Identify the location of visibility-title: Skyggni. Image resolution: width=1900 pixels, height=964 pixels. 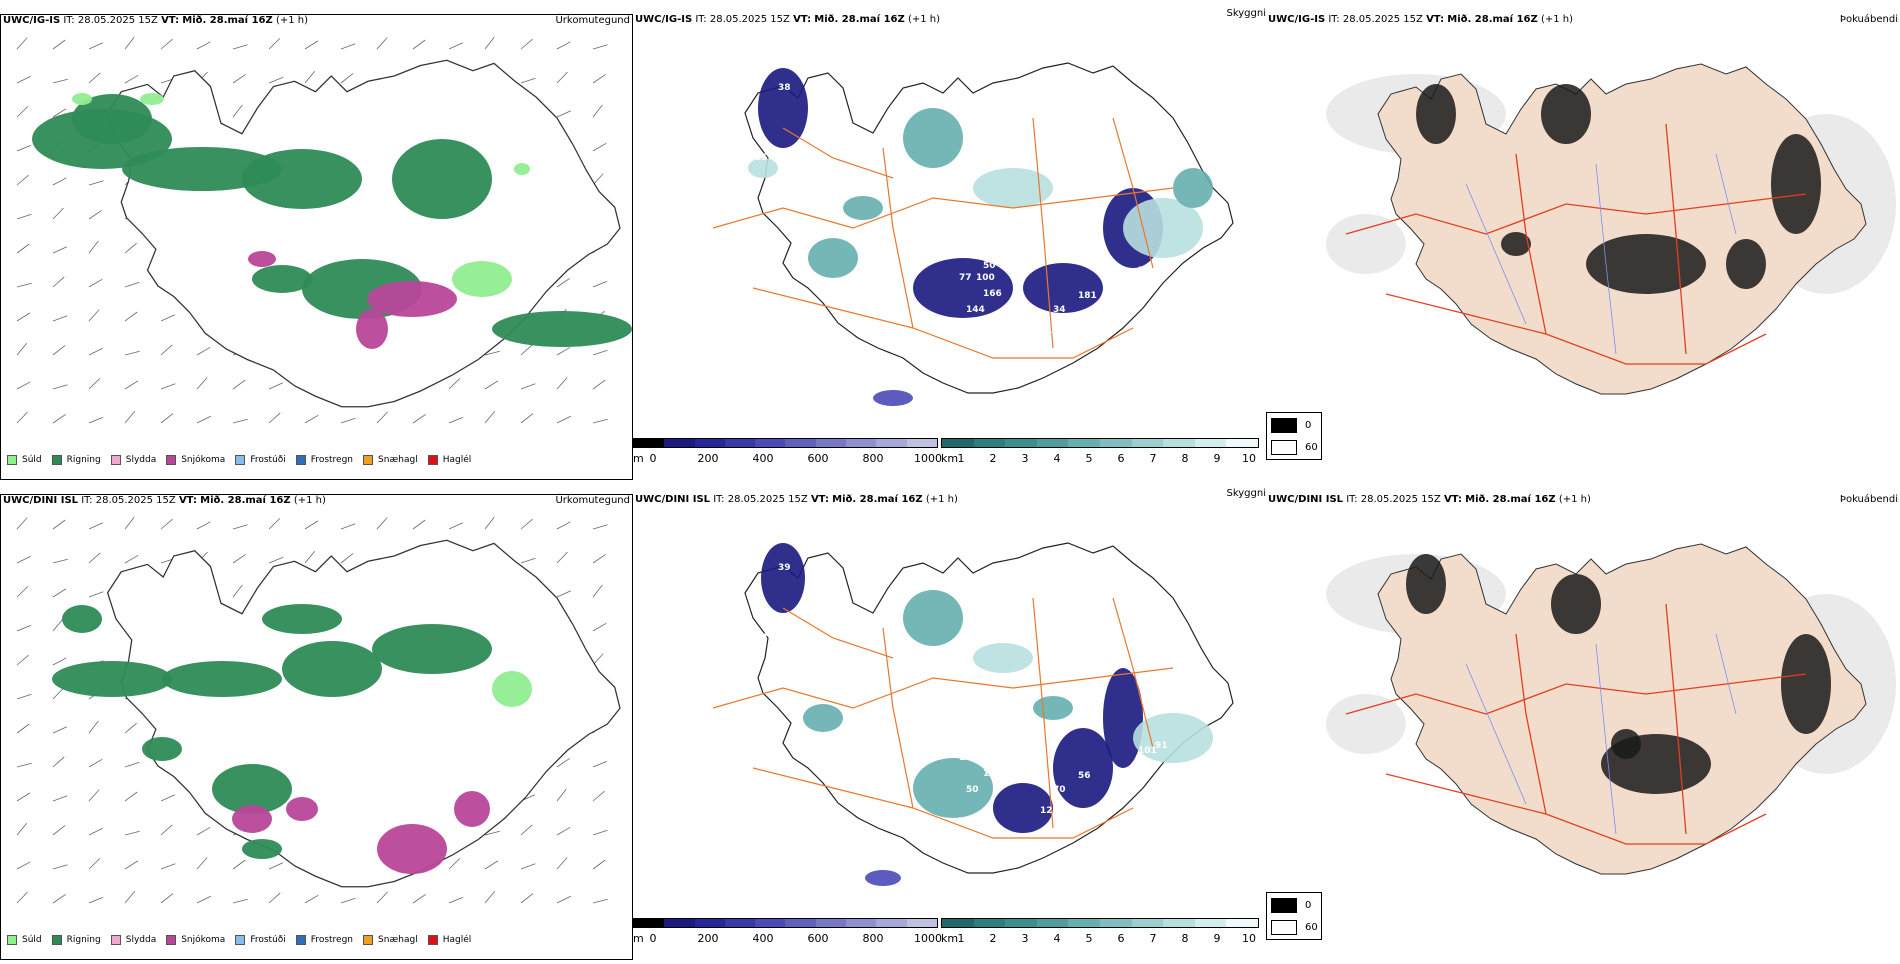
(1246, 13).